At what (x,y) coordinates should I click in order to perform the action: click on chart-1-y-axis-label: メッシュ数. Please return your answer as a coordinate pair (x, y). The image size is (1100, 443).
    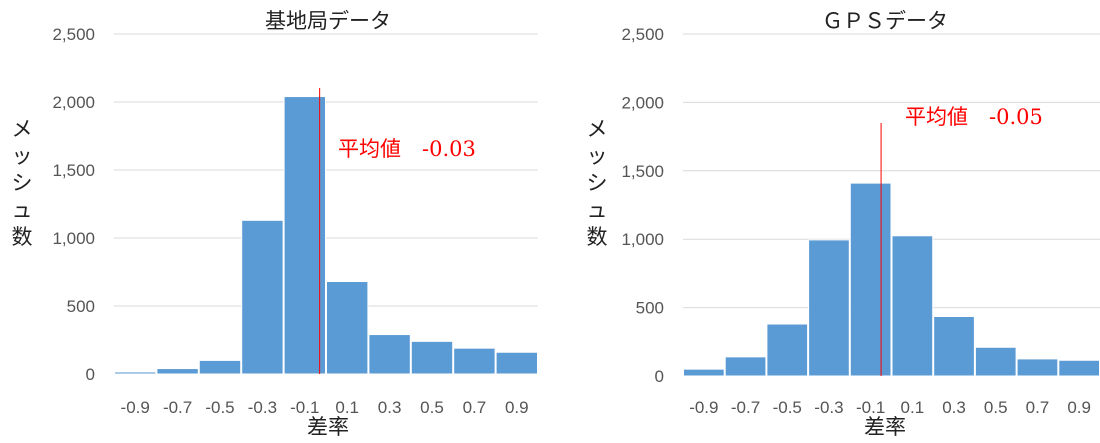
    Looking at the image, I should click on (597, 183).